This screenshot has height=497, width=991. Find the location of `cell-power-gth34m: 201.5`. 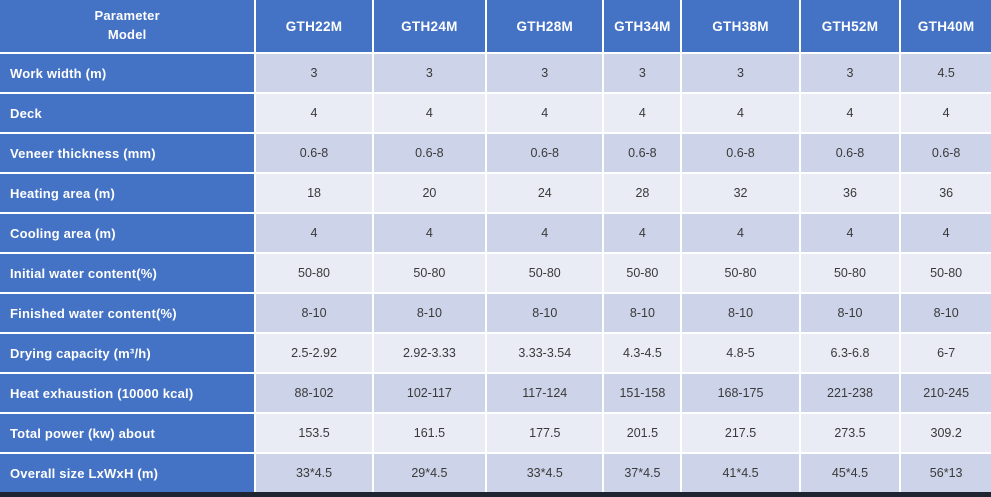

cell-power-gth34m: 201.5 is located at coordinates (642, 433).